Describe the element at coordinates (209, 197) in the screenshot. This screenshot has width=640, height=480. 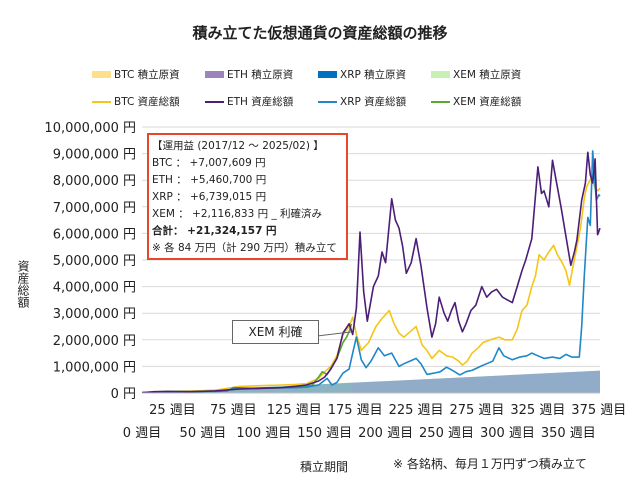
I see `summary-xrp: XRP ： +6,739,015 円` at that location.